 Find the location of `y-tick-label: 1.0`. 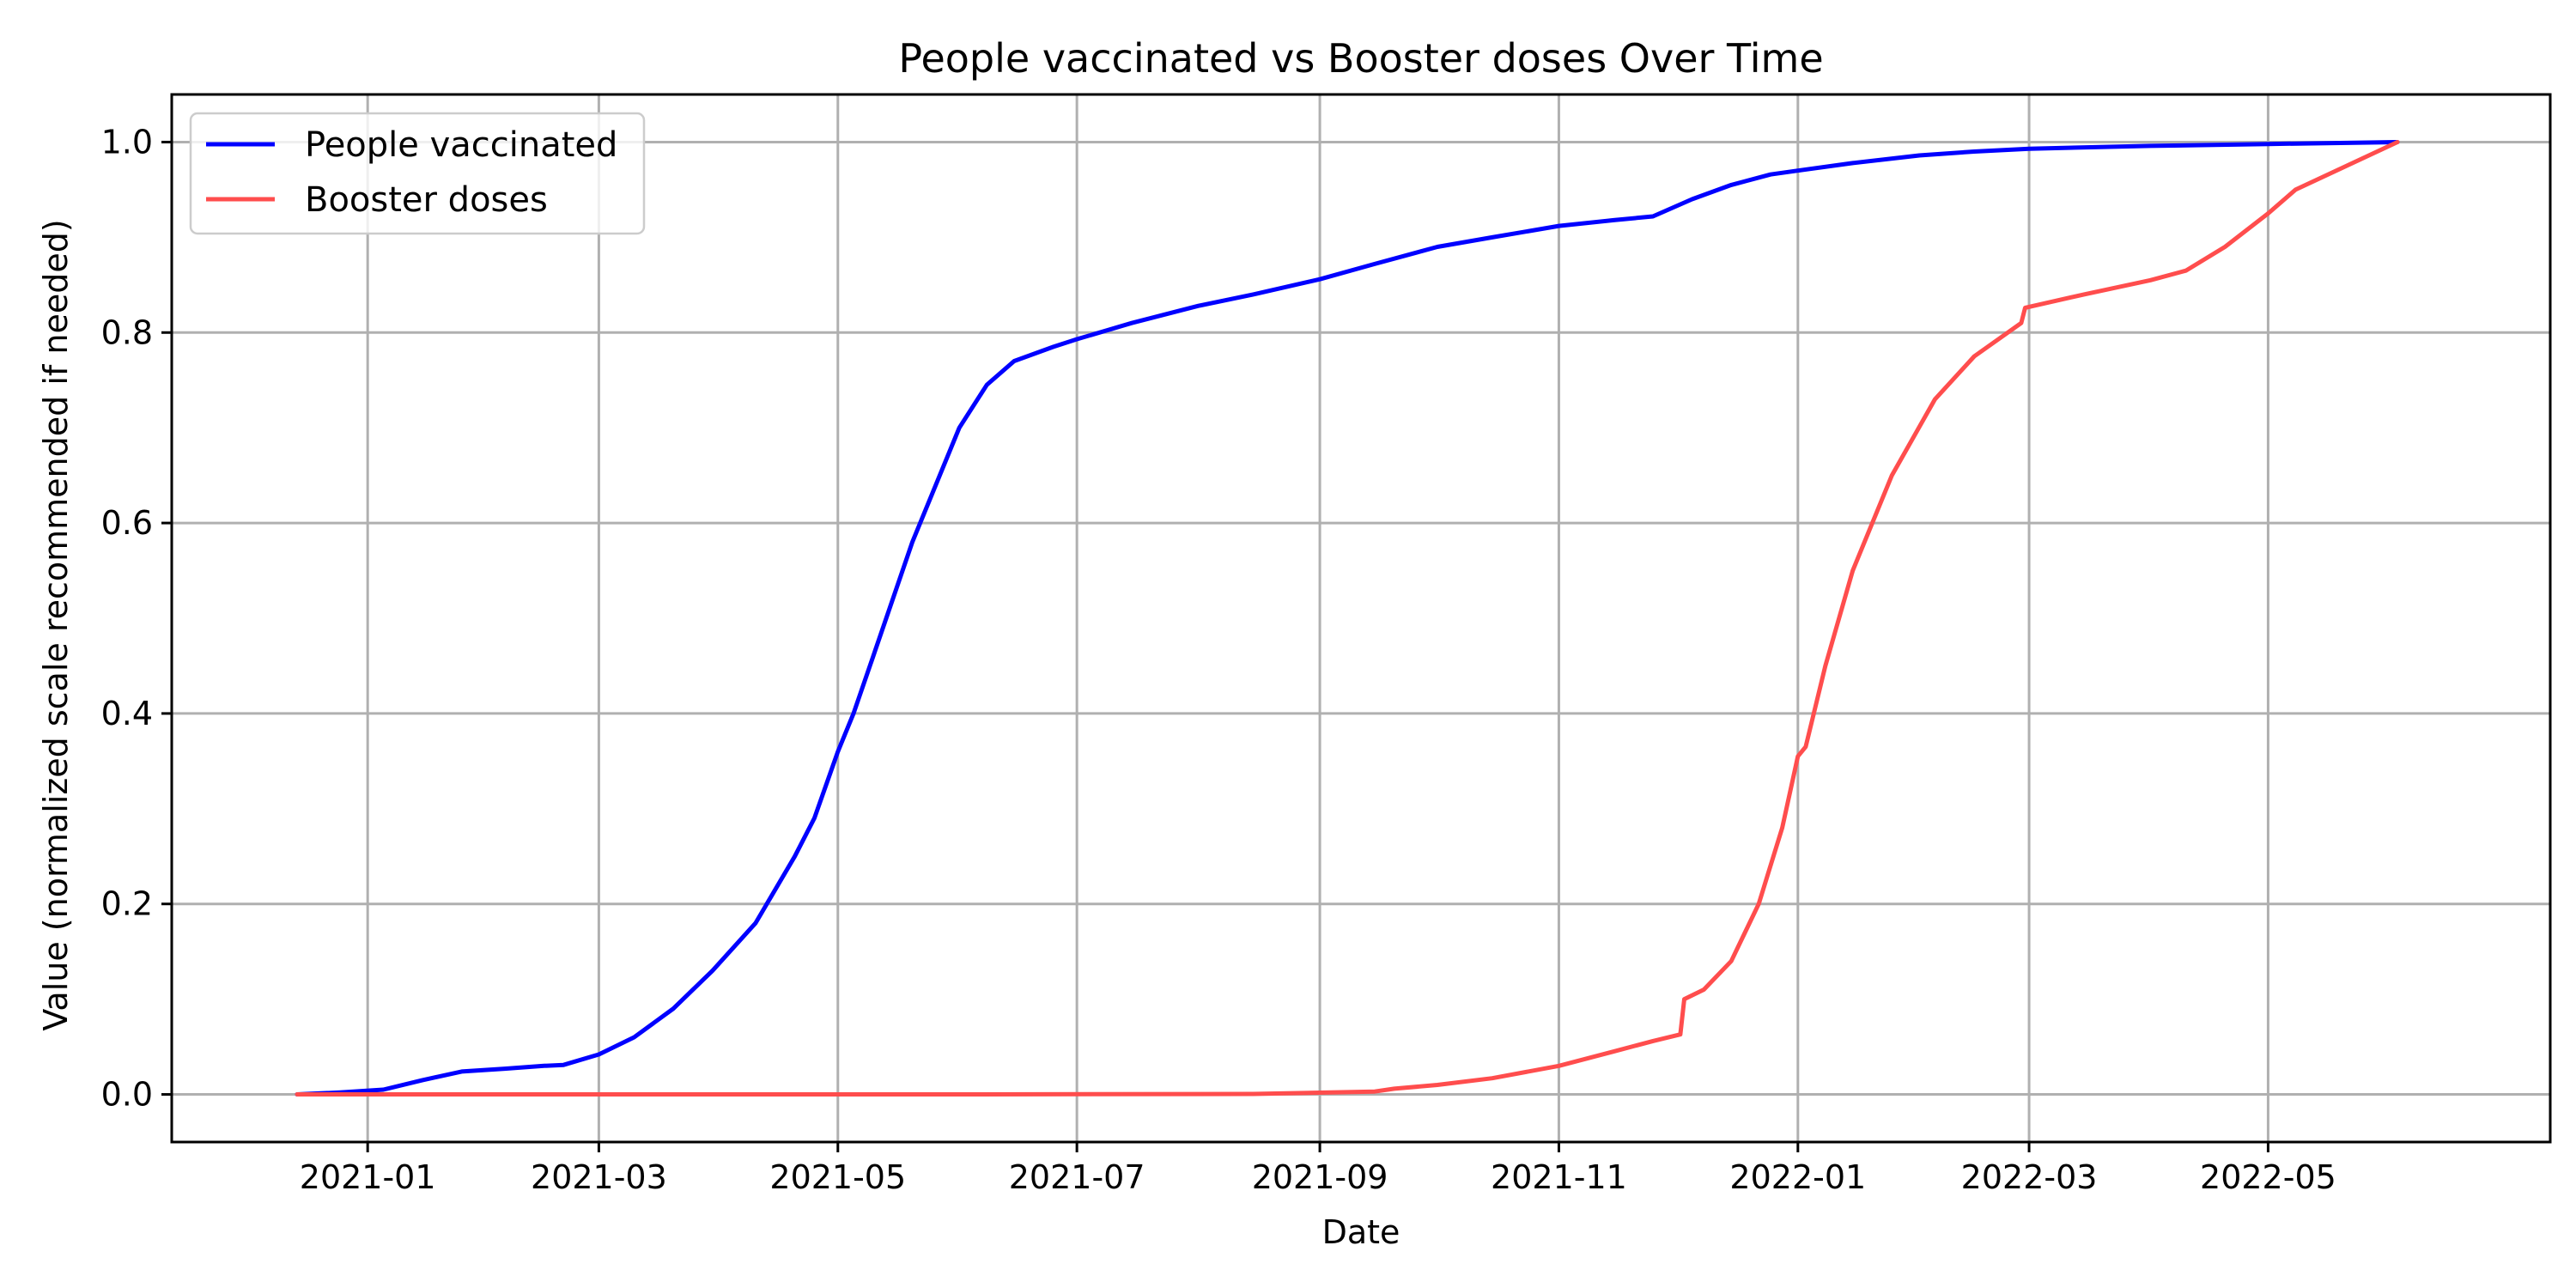

y-tick-label: 1.0 is located at coordinates (127, 142).